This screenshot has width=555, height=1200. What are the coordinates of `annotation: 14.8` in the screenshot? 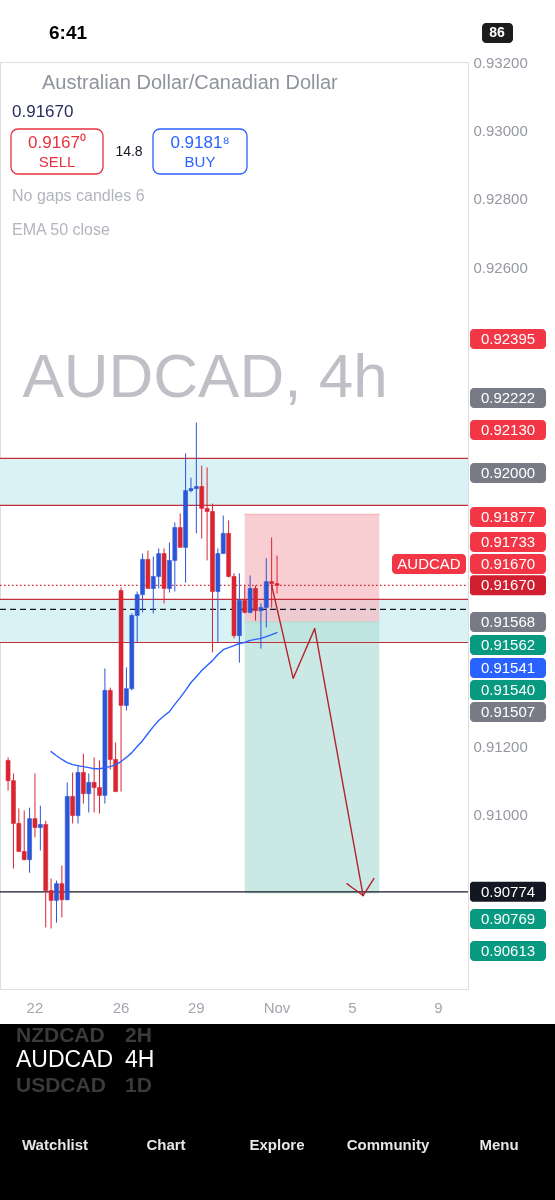 It's located at (129, 151).